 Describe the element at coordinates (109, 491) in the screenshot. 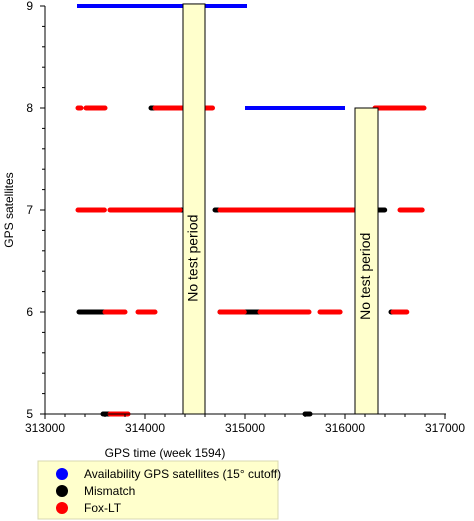

I see `legend-label-2: Mismatch` at that location.